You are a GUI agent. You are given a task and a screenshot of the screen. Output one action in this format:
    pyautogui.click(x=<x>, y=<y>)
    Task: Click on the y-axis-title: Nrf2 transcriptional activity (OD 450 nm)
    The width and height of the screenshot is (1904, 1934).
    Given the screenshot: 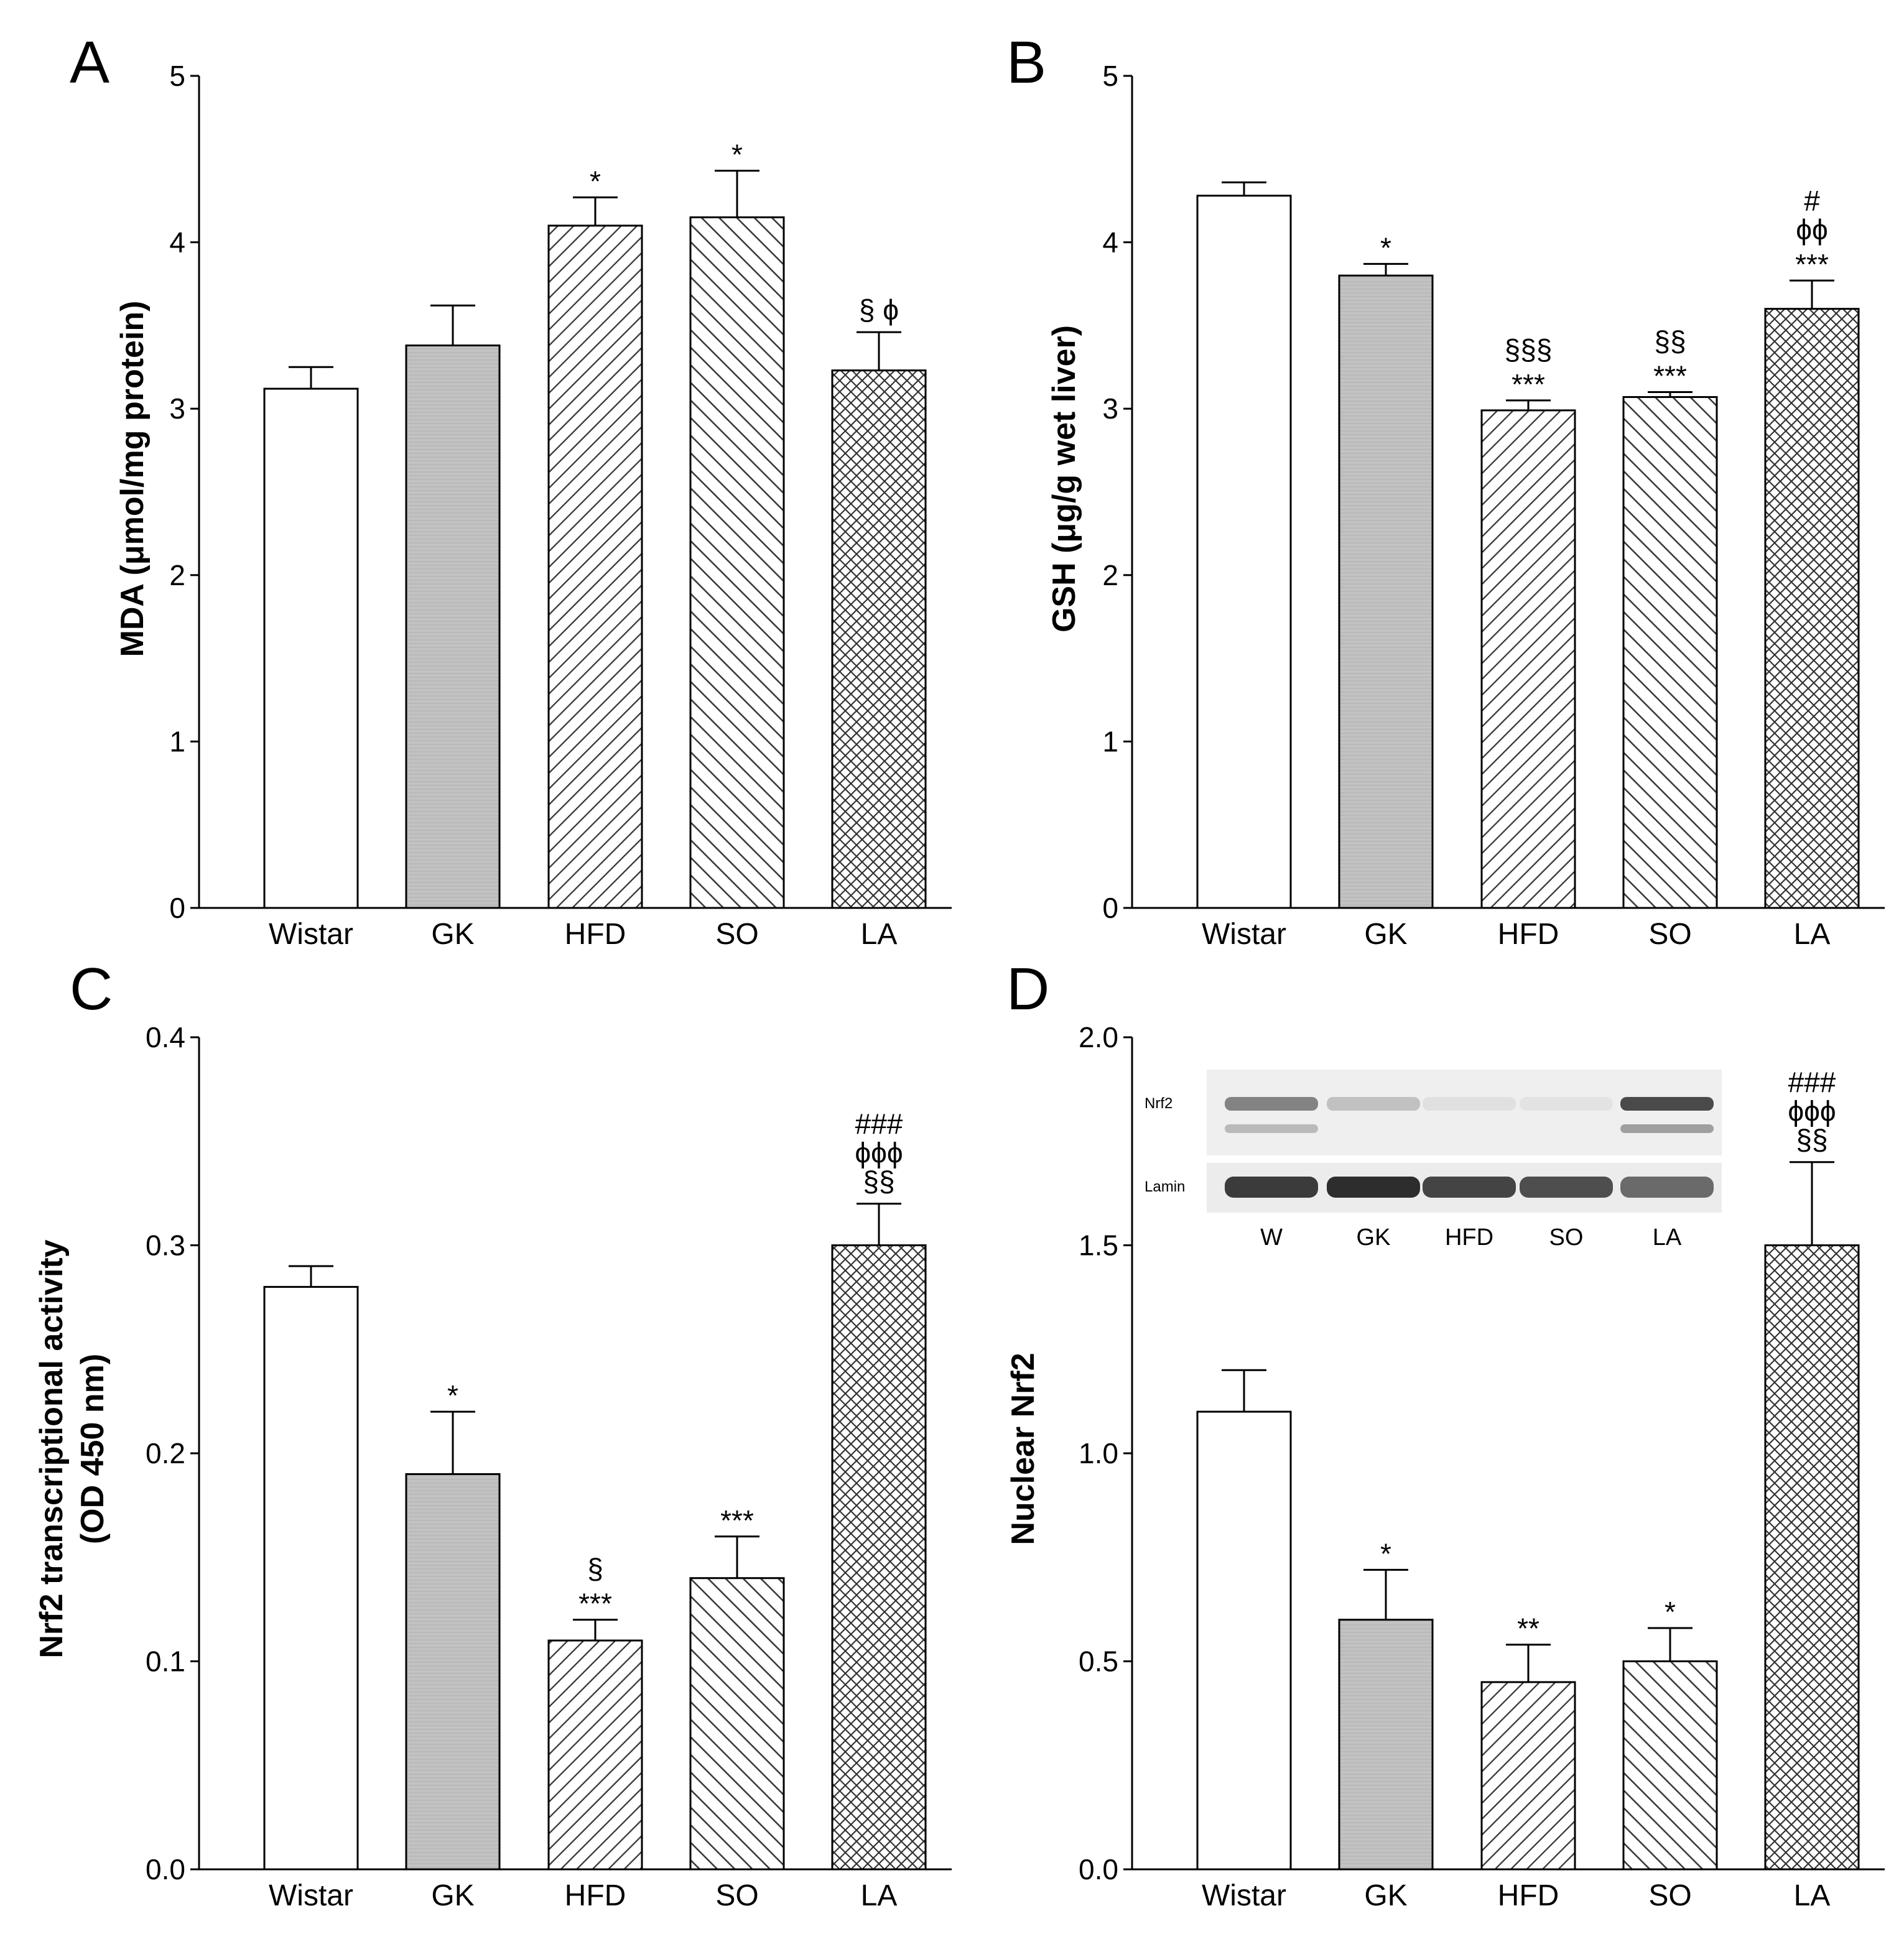 What is the action you would take?
    pyautogui.click(x=72, y=1448)
    